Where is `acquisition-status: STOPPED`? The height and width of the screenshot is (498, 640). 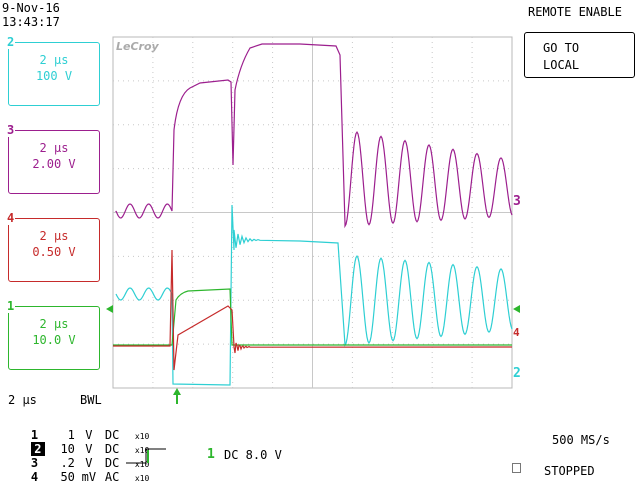 acquisition-status: STOPPED is located at coordinates (569, 471).